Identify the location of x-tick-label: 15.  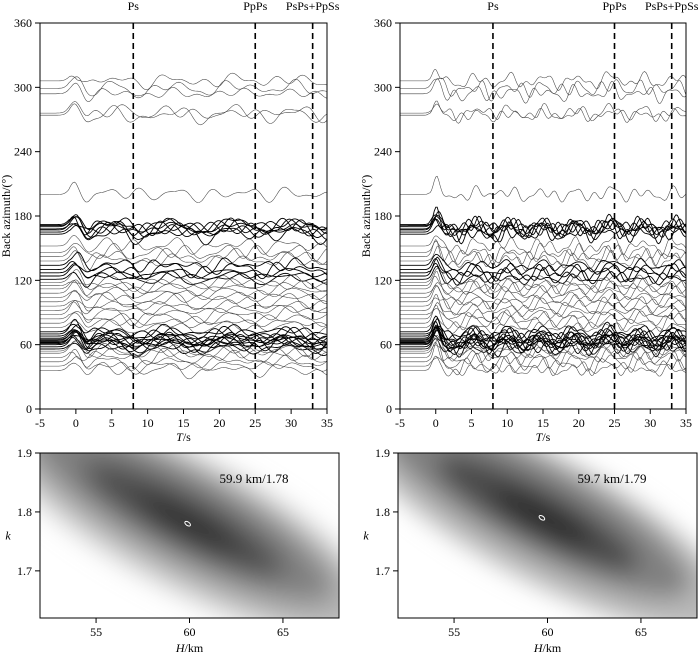
(543, 423).